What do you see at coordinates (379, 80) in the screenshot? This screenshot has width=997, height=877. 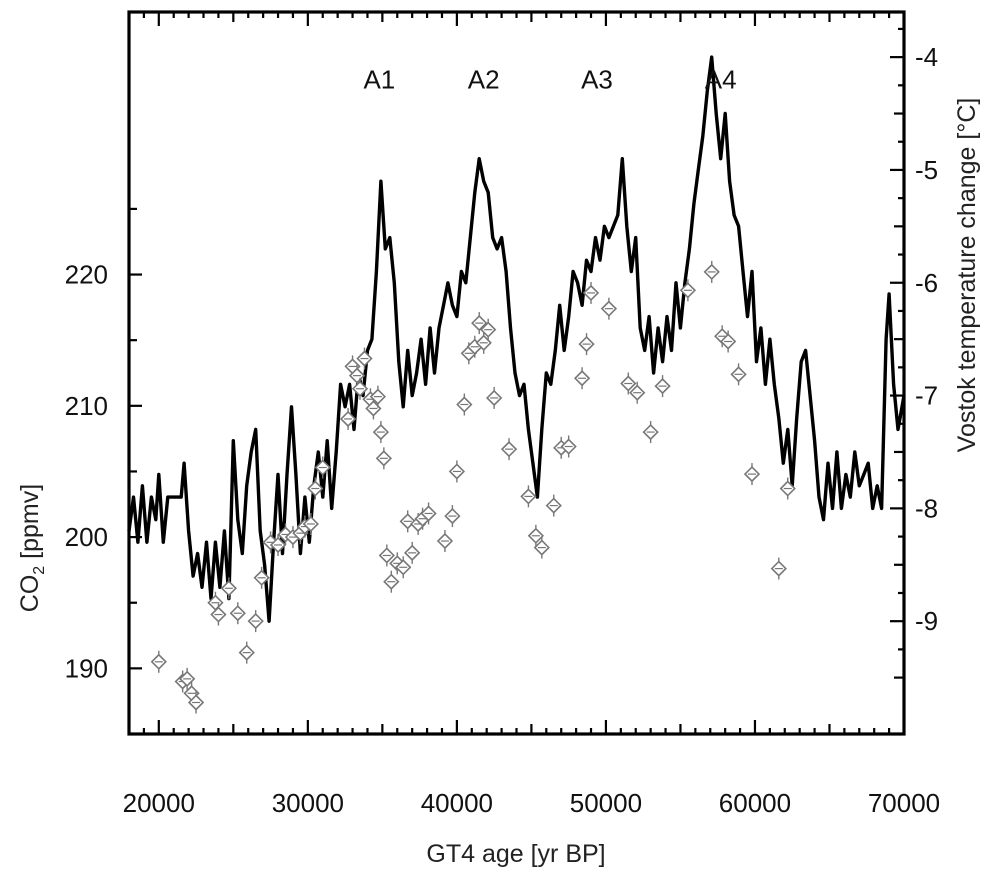 I see `event-label: A1` at bounding box center [379, 80].